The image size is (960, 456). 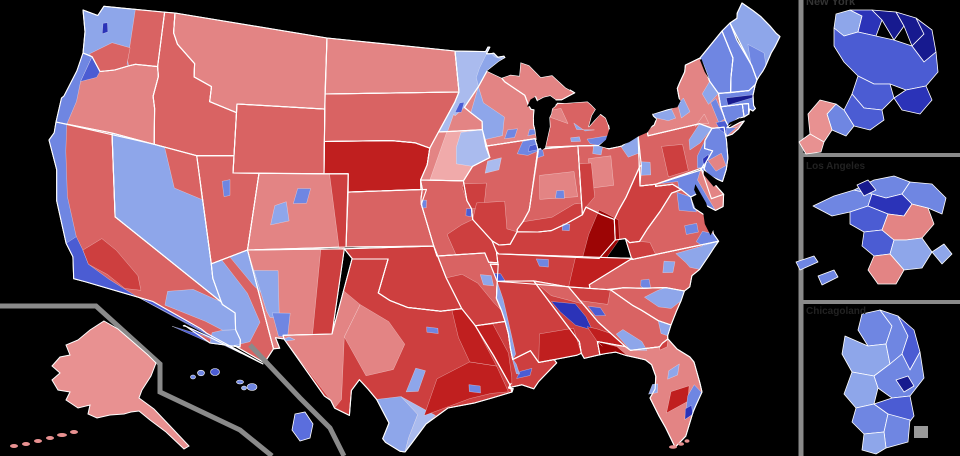 What do you see at coordinates (836, 311) in the screenshot?
I see `svg-text: Chicagoland` at bounding box center [836, 311].